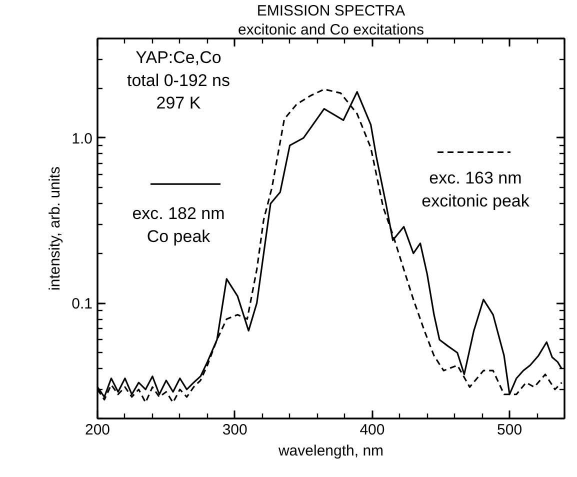 The width and height of the screenshot is (577, 477). I want to click on x-tick-label: 500, so click(509, 430).